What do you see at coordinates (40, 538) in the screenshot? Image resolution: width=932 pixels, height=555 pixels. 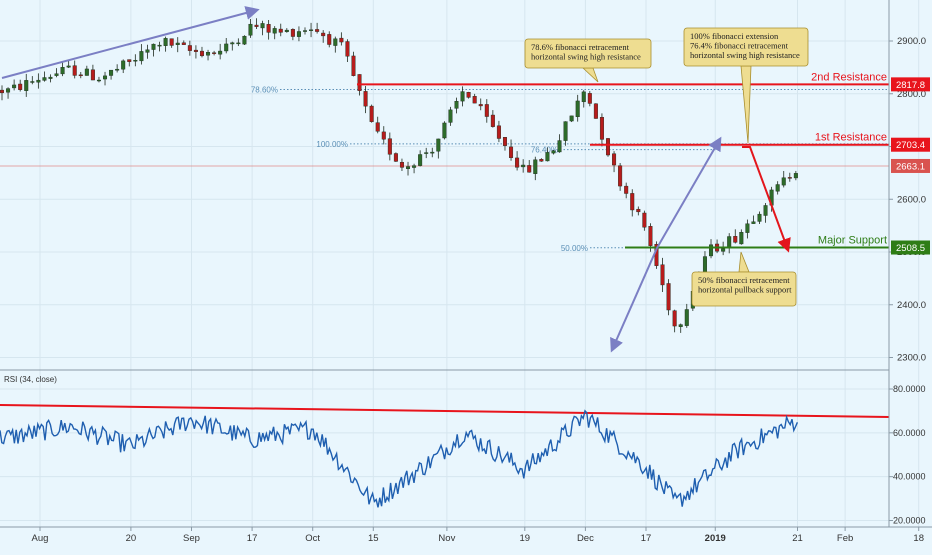 I see `date-tick-0: Aug` at bounding box center [40, 538].